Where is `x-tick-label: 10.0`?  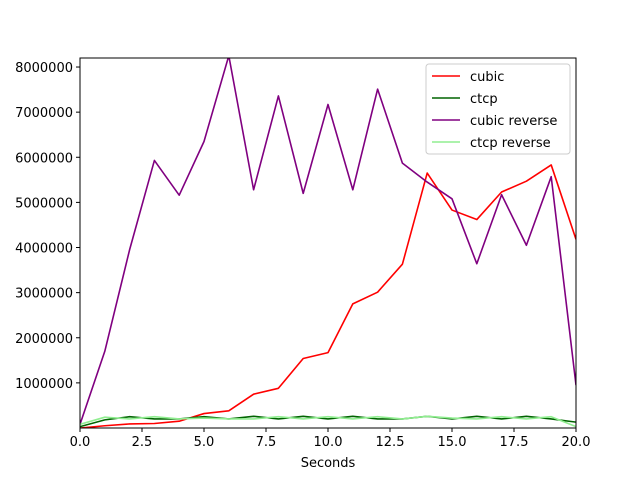 x-tick-label: 10.0 is located at coordinates (328, 442).